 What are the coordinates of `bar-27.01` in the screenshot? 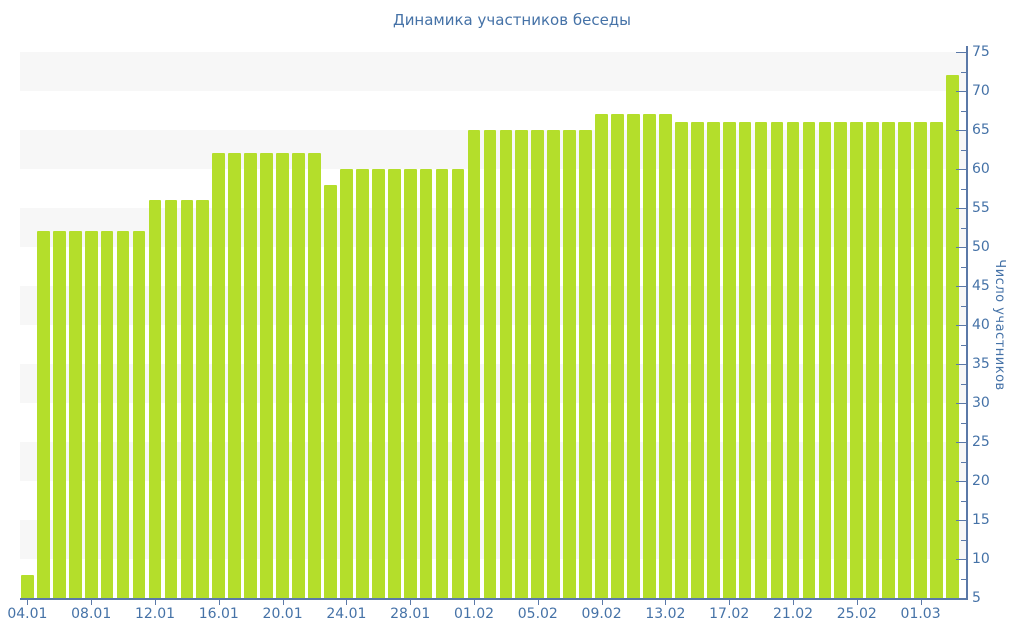 It's located at (394, 383).